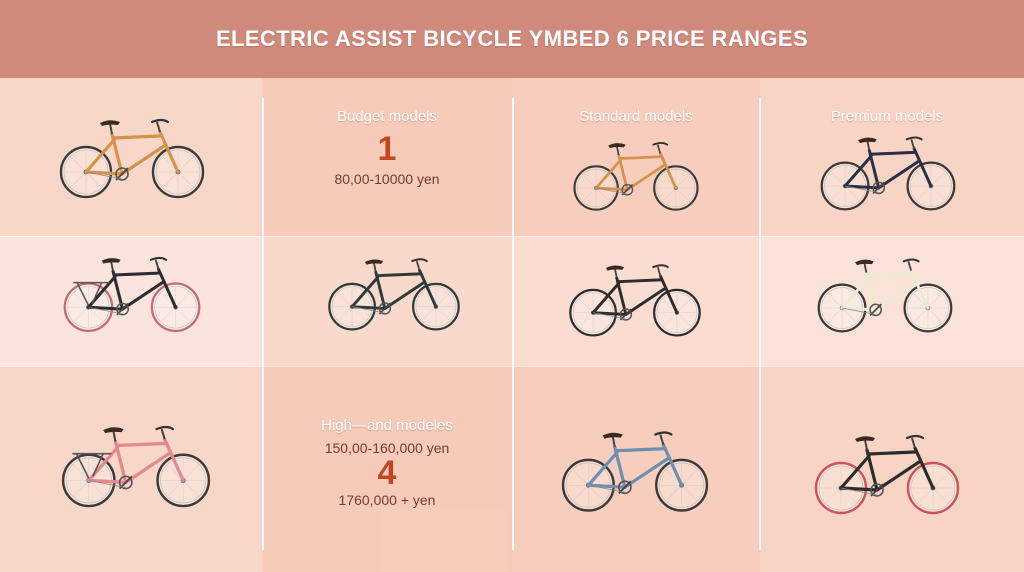  I want to click on column-divider, so click(513, 324).